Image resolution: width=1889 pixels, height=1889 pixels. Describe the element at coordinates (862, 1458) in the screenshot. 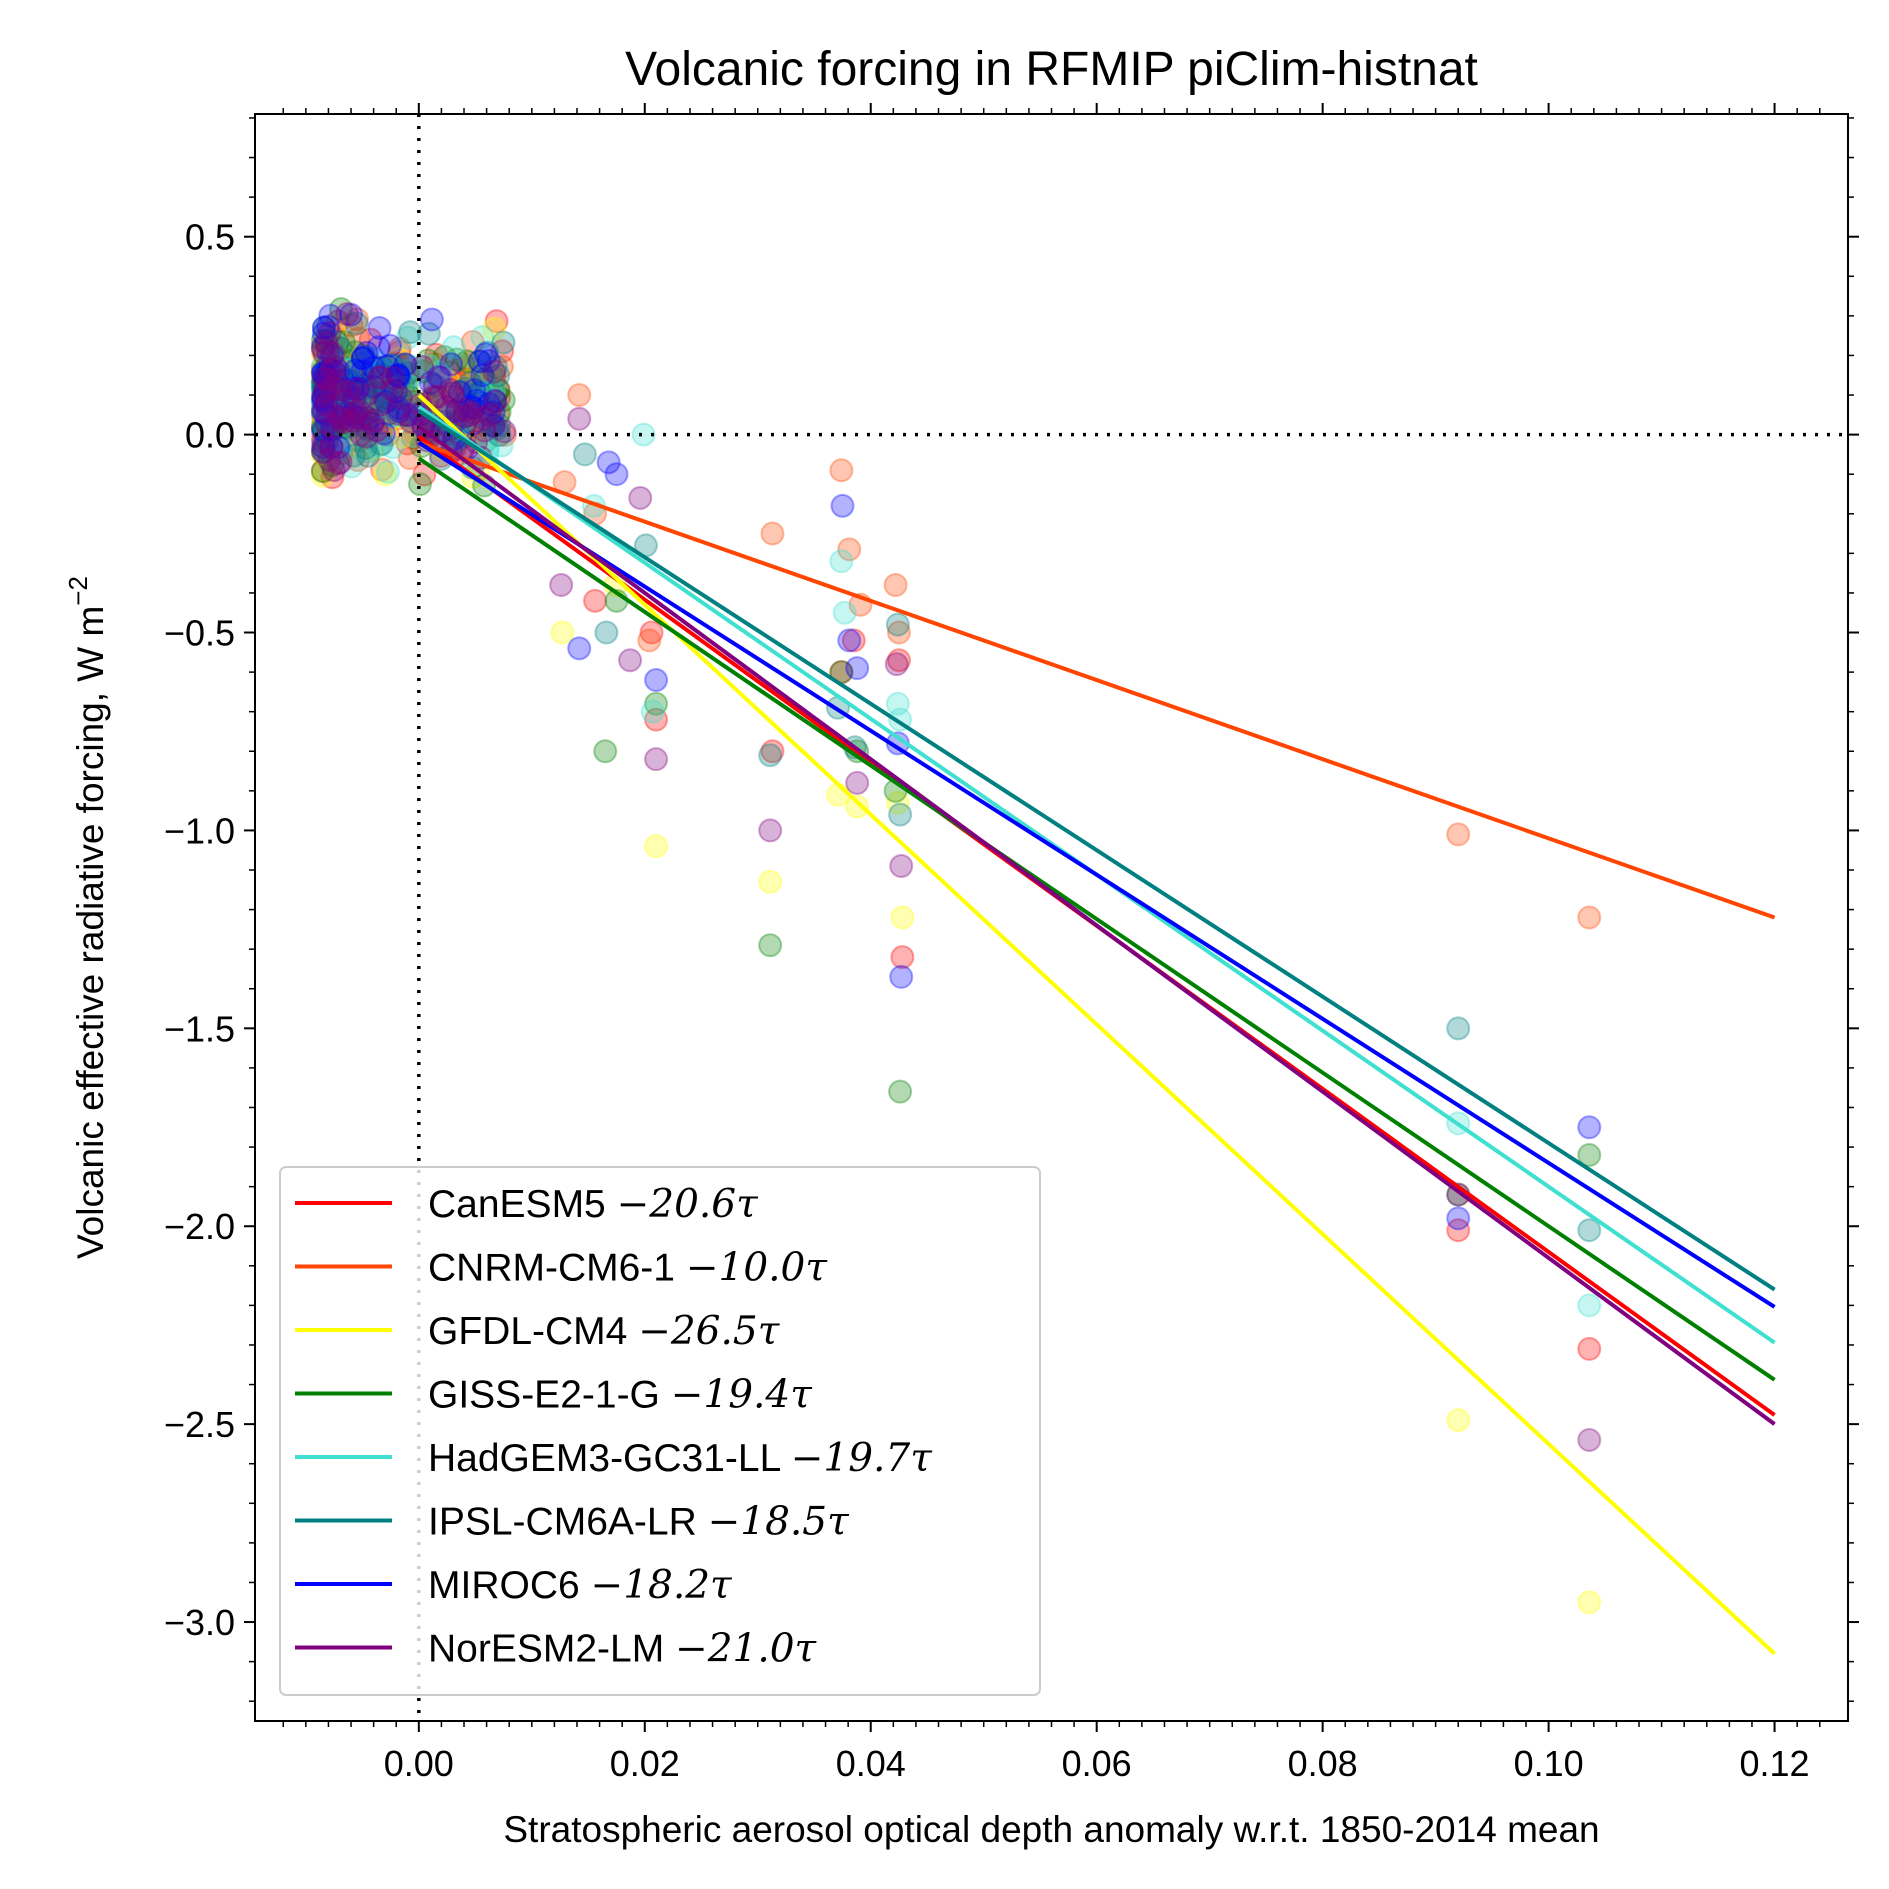

I see `legend-slope: −19.7τ` at that location.